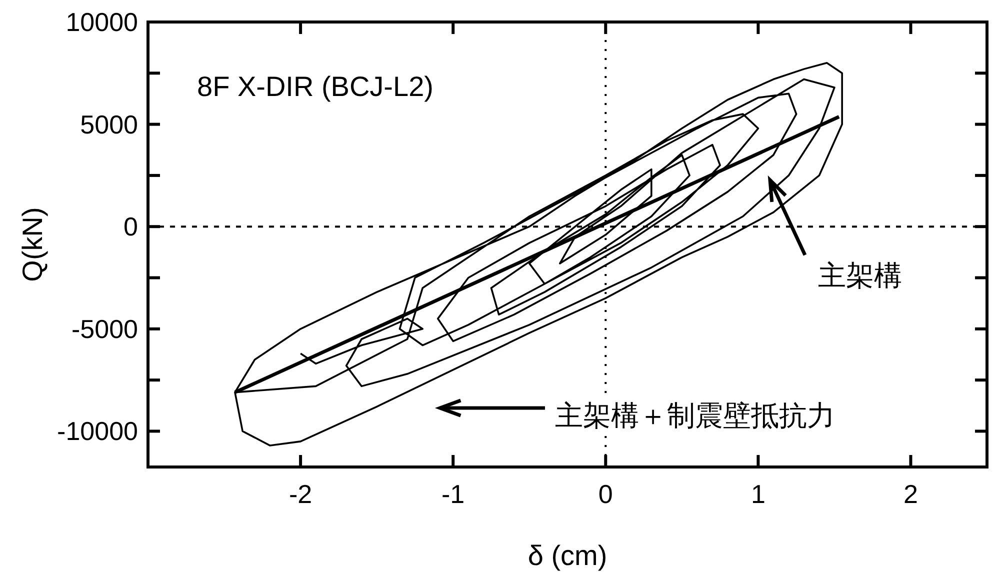 This screenshot has width=1000, height=582. Describe the element at coordinates (97, 431) in the screenshot. I see `y-tick-label: -10000` at that location.